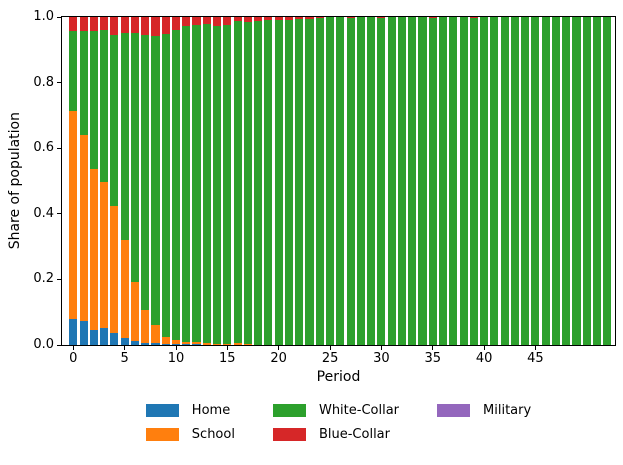 This screenshot has width=623, height=465. Describe the element at coordinates (43, 16) in the screenshot. I see `y-tick-label: 1.0` at that location.